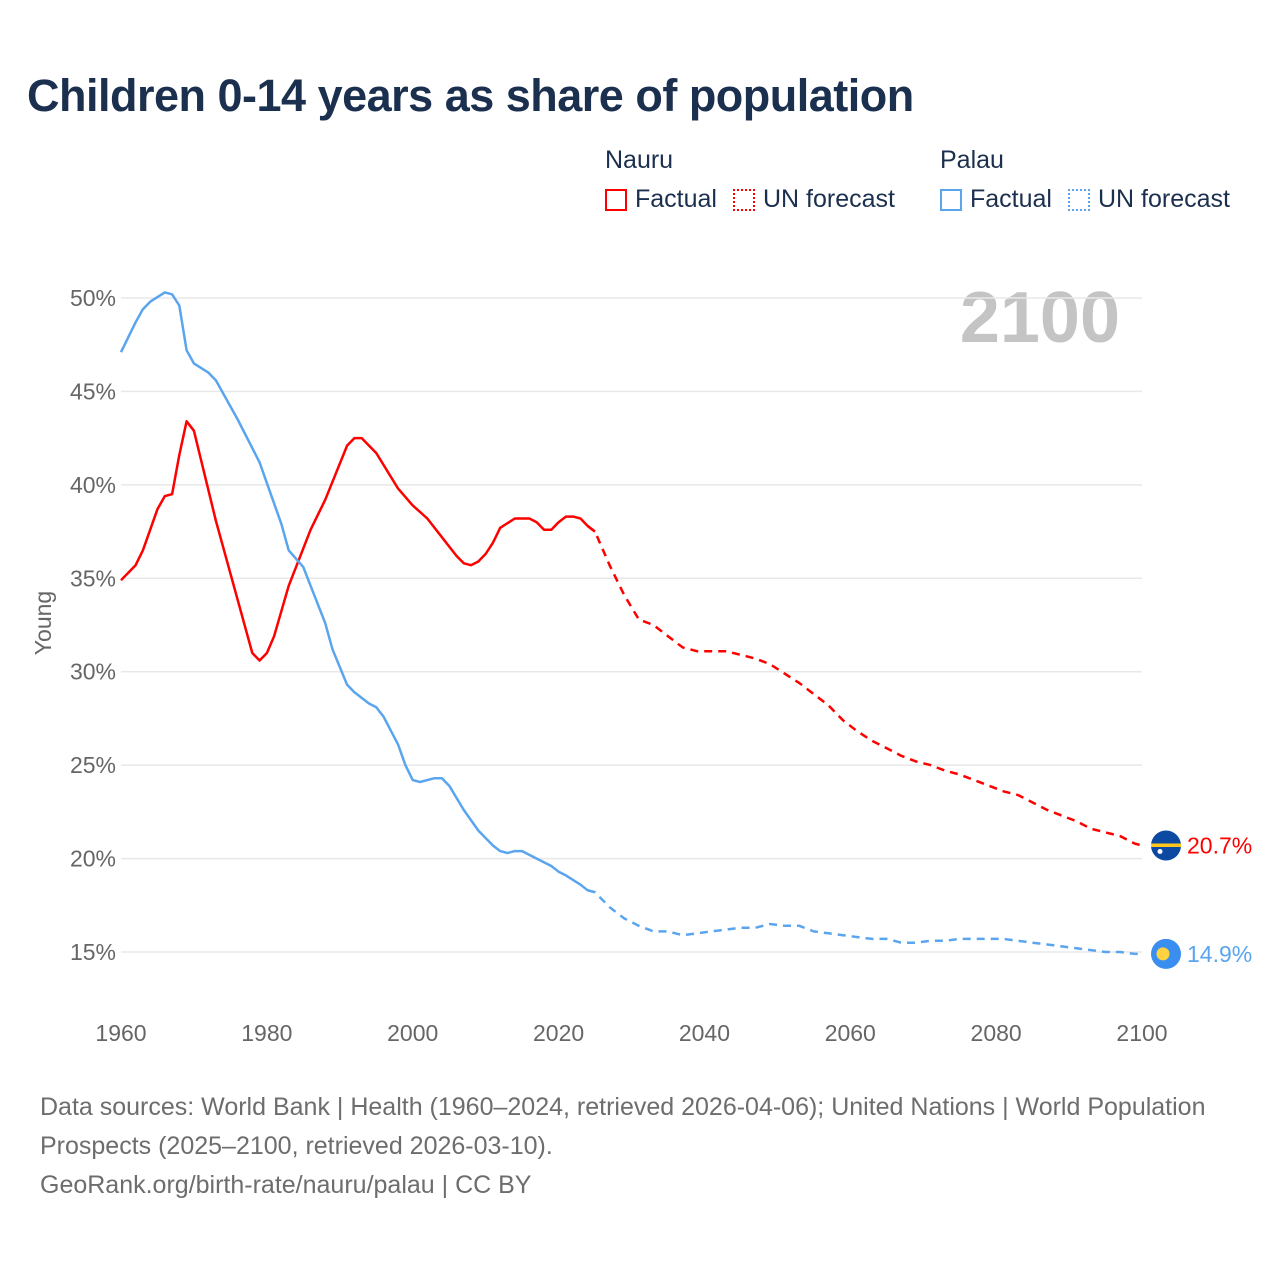 This screenshot has height=1280, width=1280. Describe the element at coordinates (850, 1033) in the screenshot. I see `x-tick-label: 2060` at that location.